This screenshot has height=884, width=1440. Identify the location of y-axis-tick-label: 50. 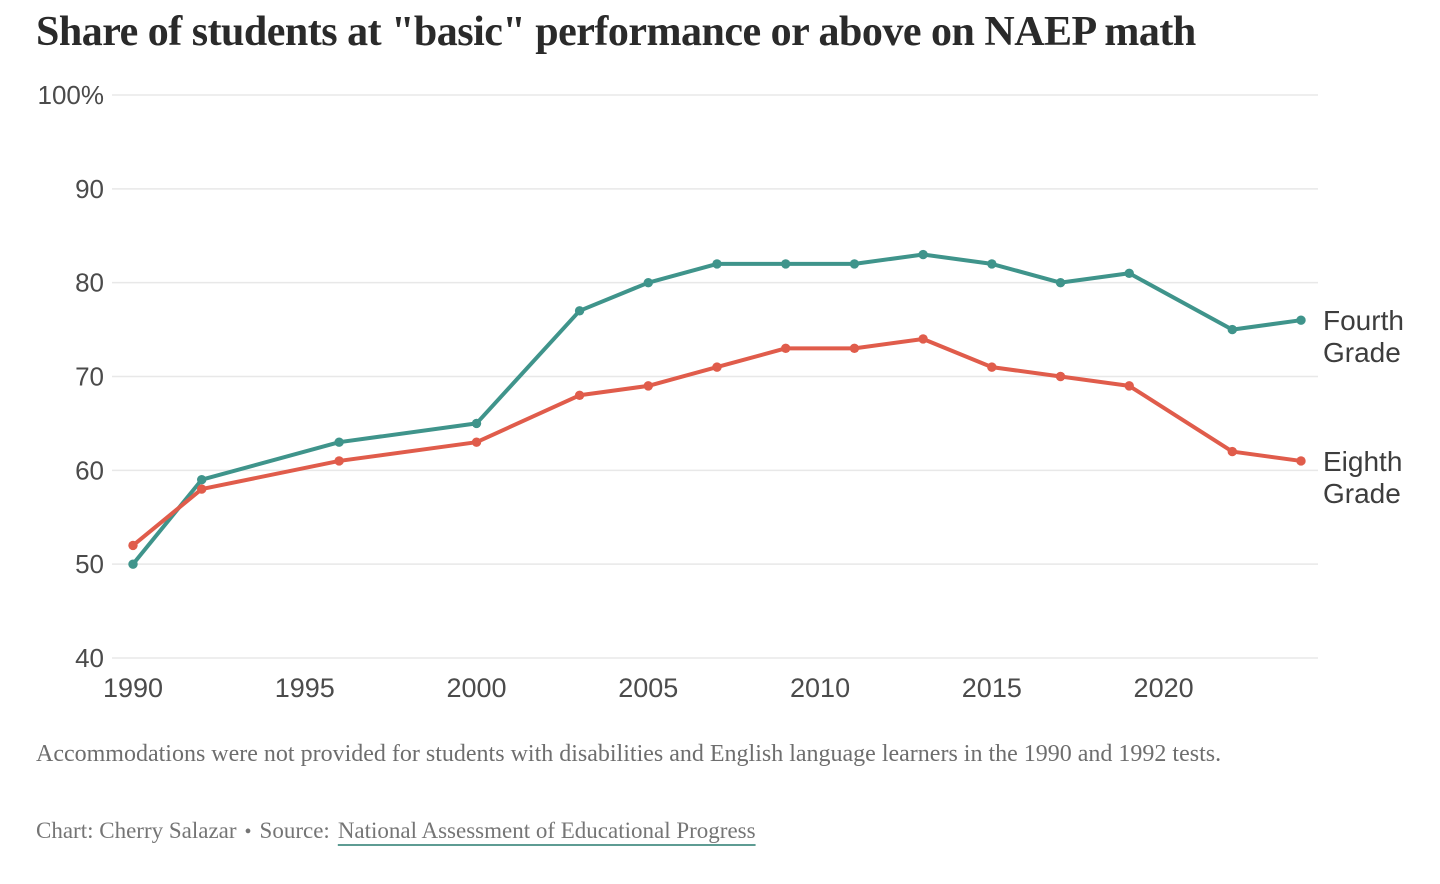
(89, 564).